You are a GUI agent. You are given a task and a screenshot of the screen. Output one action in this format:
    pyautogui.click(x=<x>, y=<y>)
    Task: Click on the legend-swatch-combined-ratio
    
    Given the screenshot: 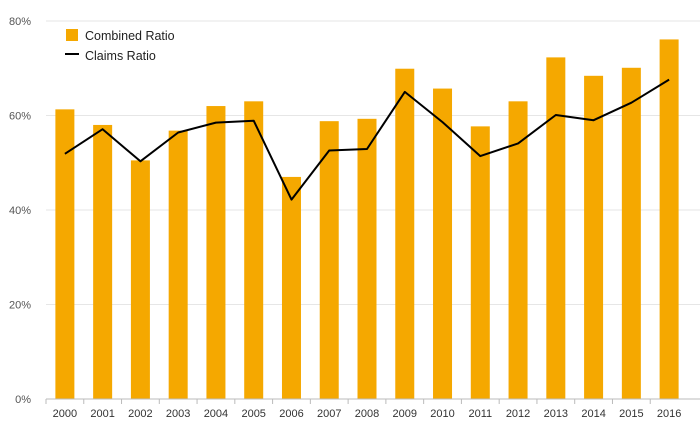 What is the action you would take?
    pyautogui.click(x=72, y=35)
    